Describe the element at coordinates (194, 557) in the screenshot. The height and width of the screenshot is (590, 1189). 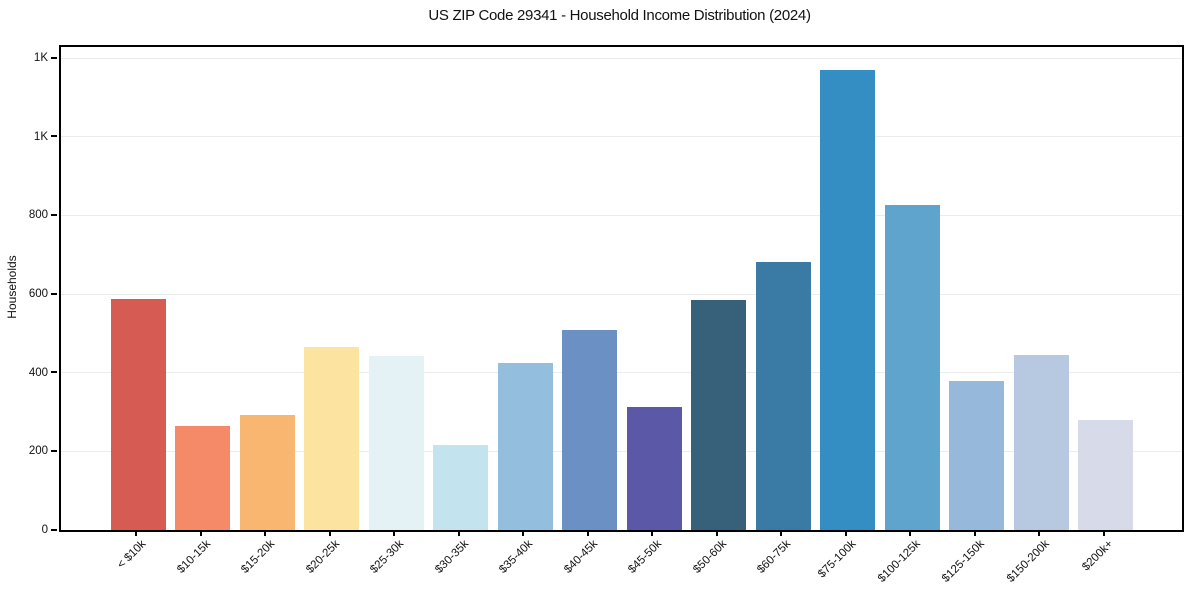
I see `x-tick-label: $10-15k` at that location.